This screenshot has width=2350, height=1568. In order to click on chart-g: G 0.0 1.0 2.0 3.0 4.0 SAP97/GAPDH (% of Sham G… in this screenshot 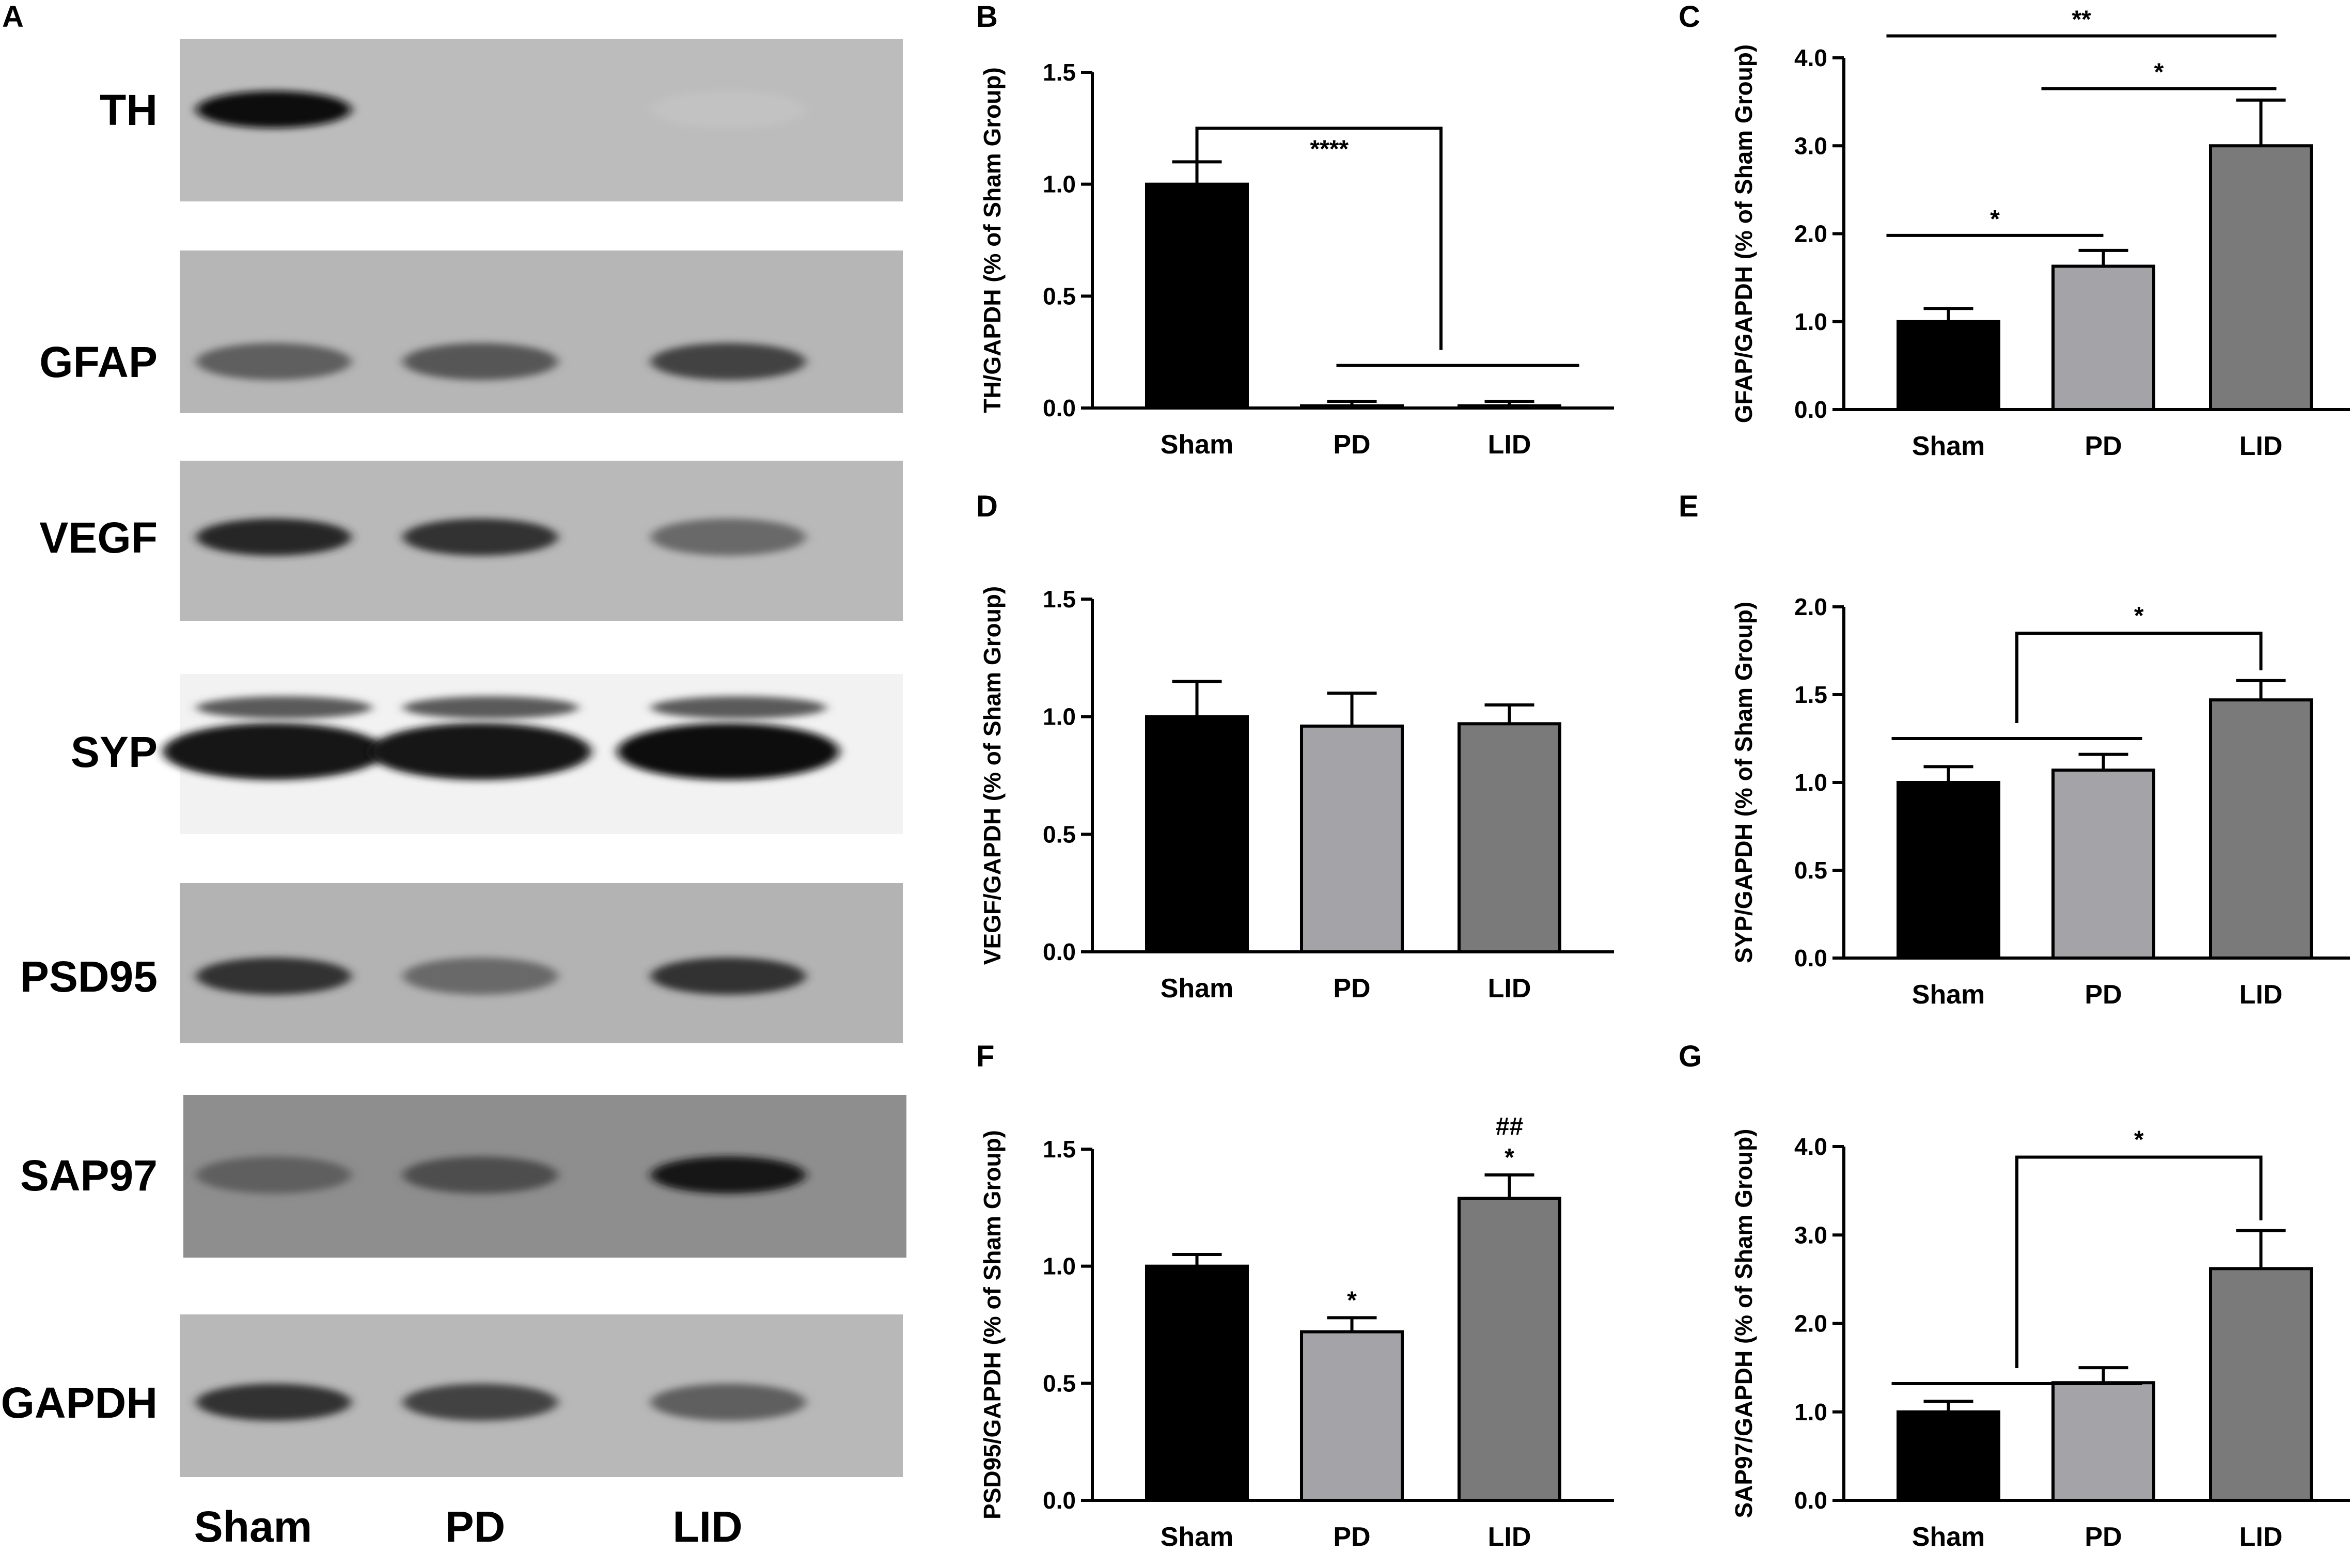, I will do `click(2015, 1296)`.